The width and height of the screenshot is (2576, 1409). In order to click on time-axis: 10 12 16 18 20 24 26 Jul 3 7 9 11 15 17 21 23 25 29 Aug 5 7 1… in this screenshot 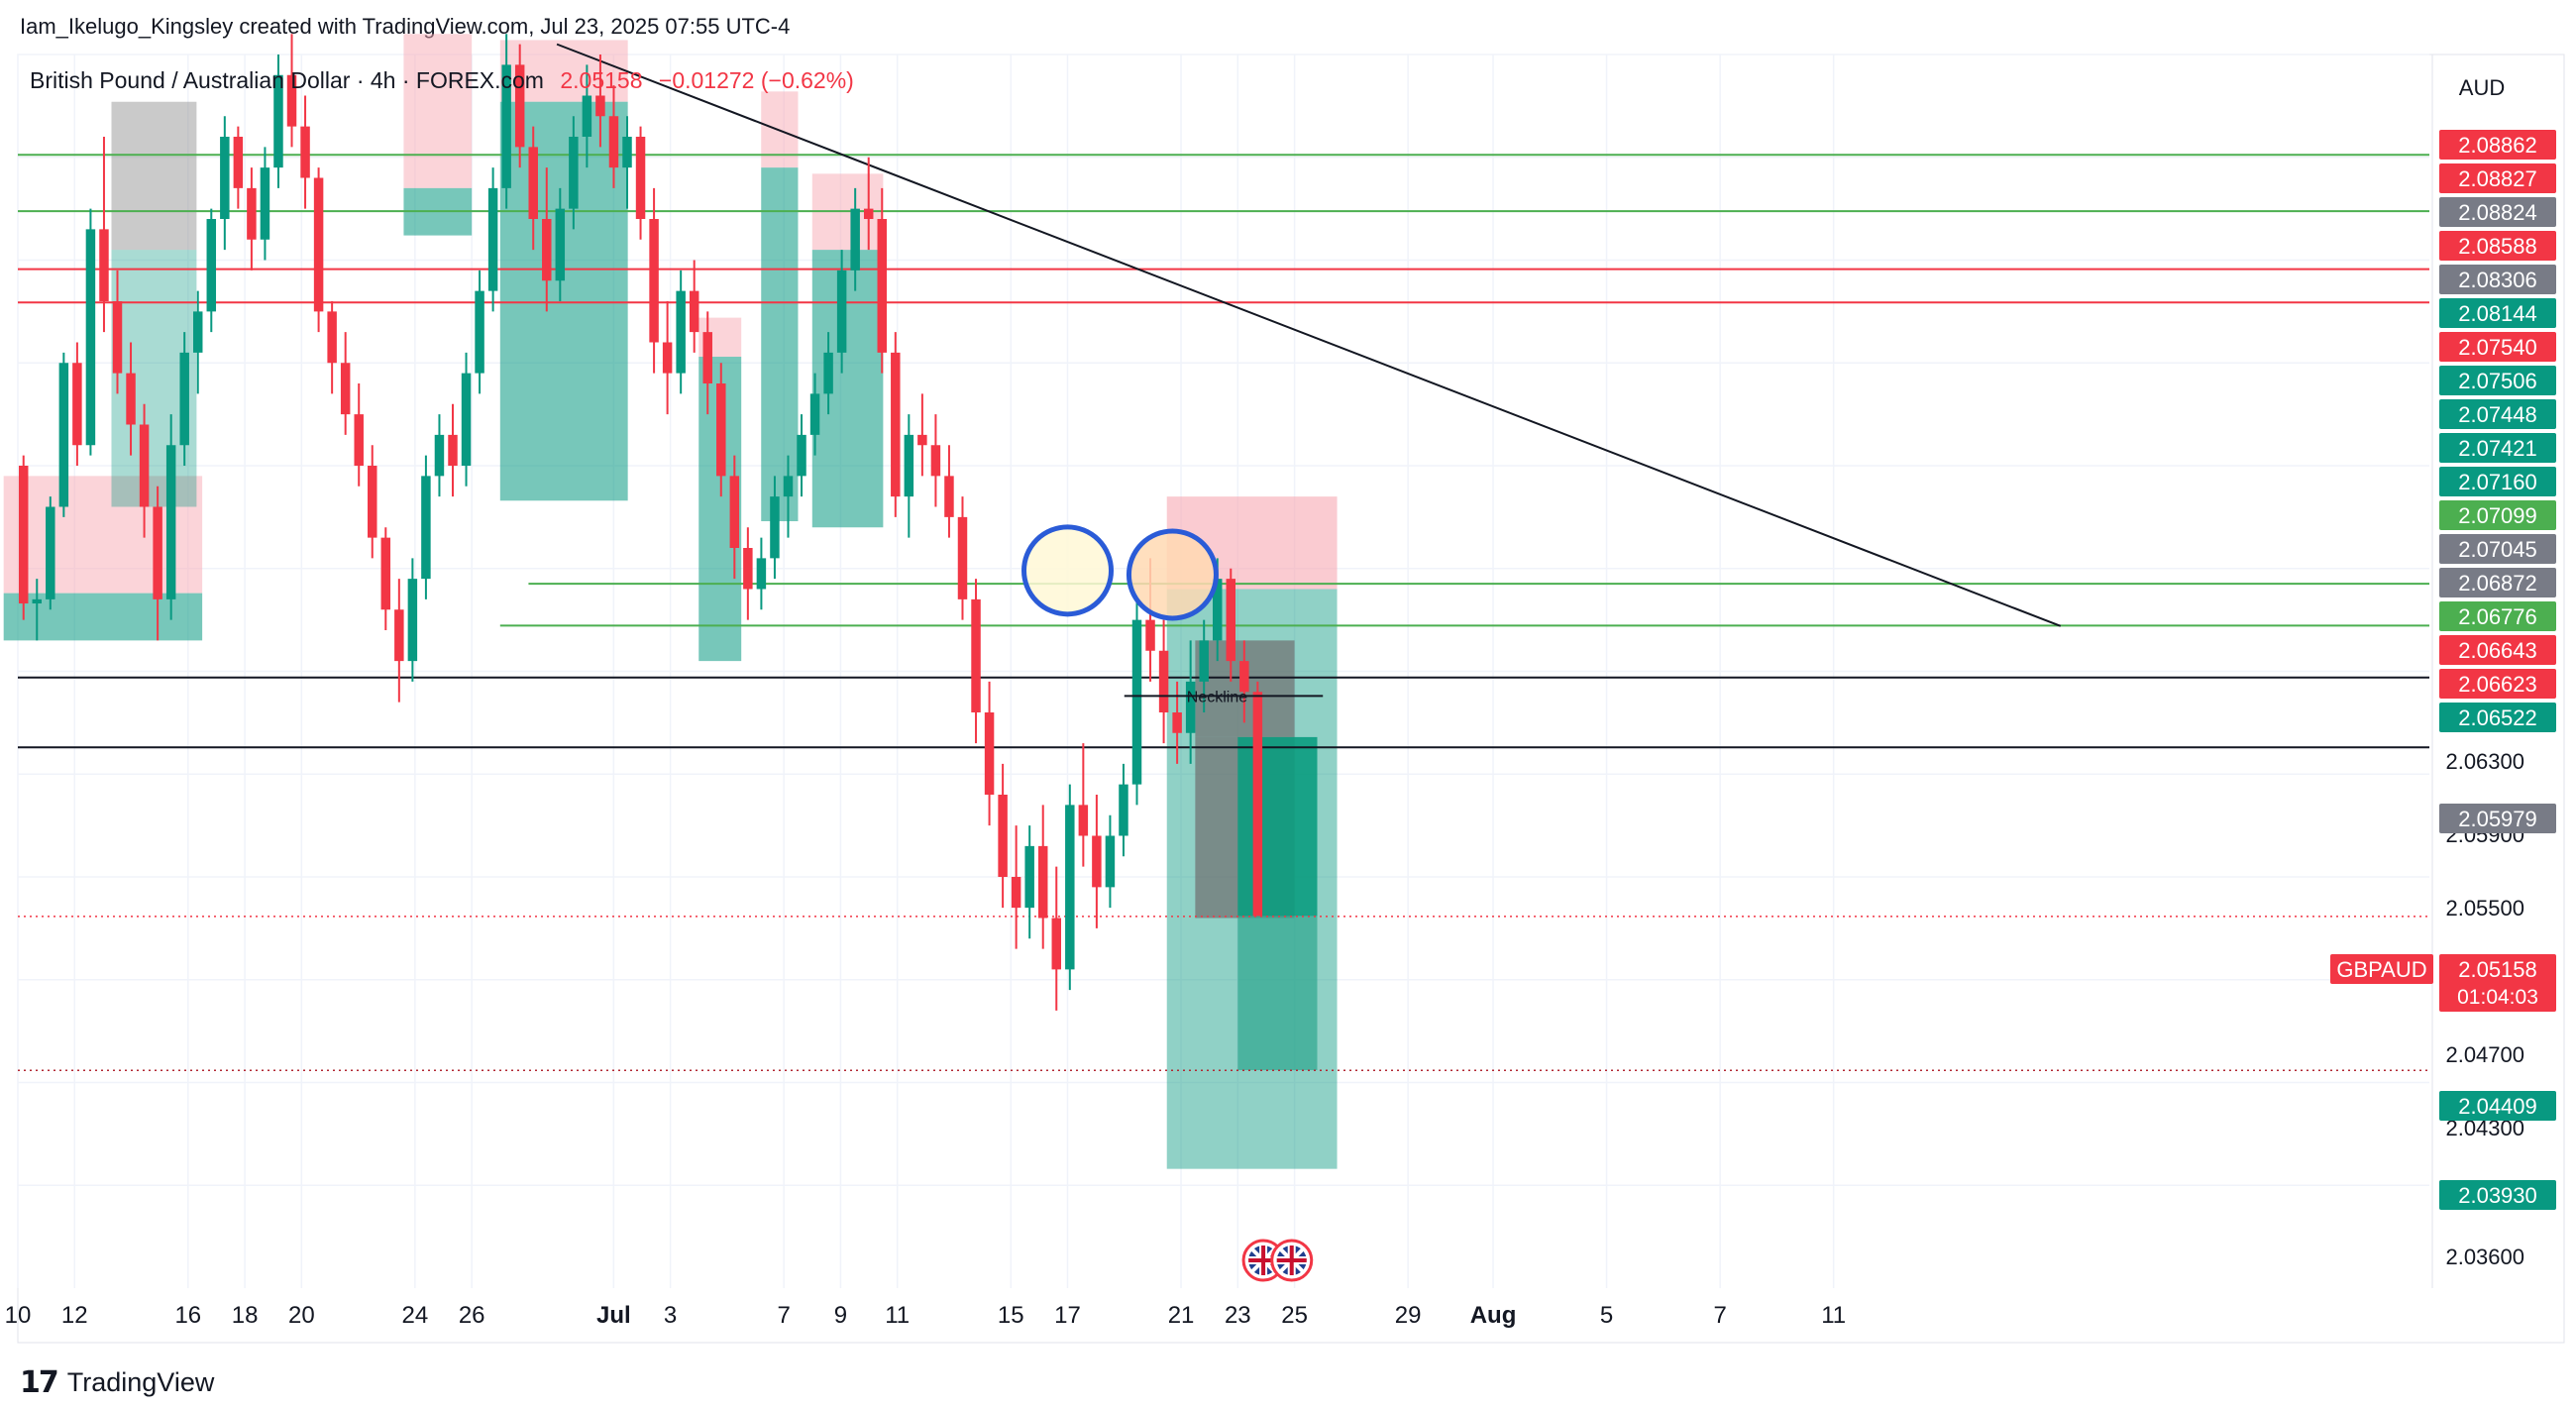, I will do `click(925, 1315)`.